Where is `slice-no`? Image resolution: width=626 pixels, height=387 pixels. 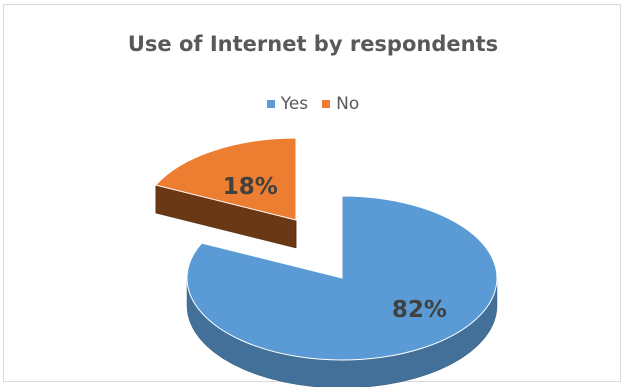
slice-no is located at coordinates (225, 193).